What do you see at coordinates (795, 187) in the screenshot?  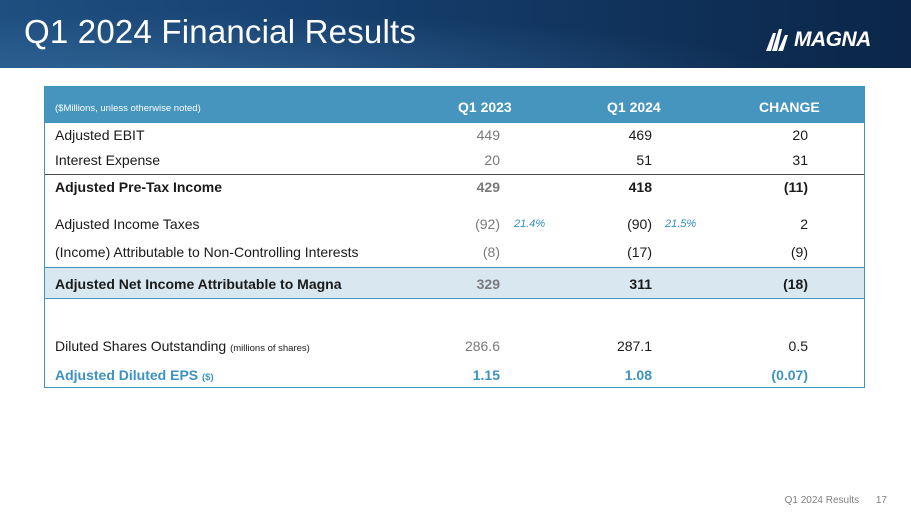 I see `value-change: (11)` at bounding box center [795, 187].